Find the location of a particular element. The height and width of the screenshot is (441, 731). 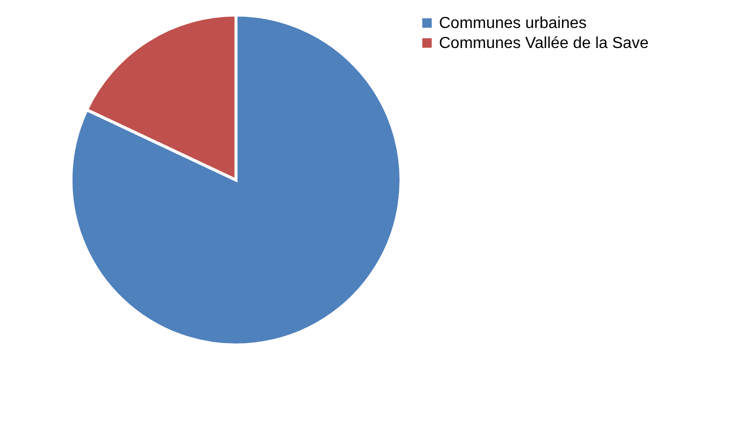

legend-label: Communes urbaines is located at coordinates (513, 23).